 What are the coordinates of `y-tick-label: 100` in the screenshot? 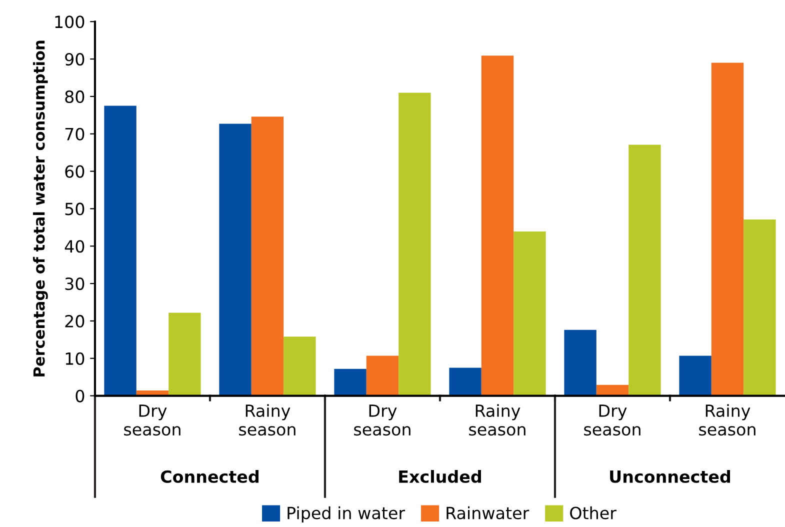 It's located at (69, 22).